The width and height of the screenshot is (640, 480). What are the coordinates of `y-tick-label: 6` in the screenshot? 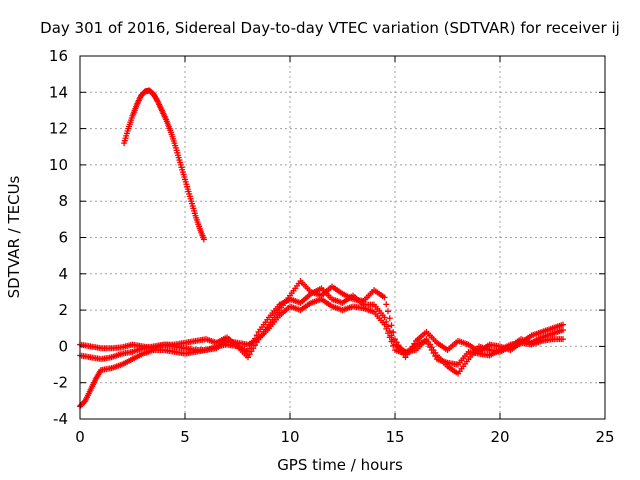 It's located at (63, 238).